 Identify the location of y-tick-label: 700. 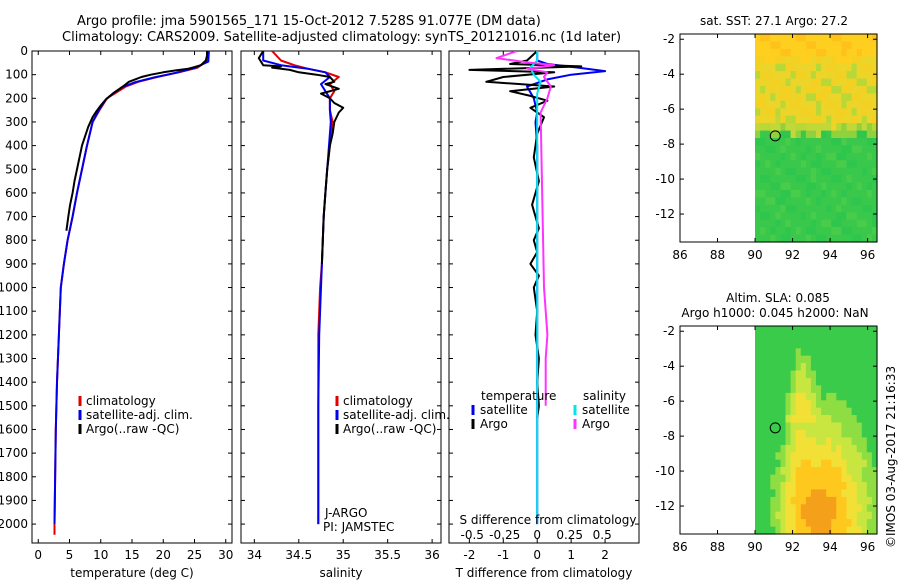
(16, 217).